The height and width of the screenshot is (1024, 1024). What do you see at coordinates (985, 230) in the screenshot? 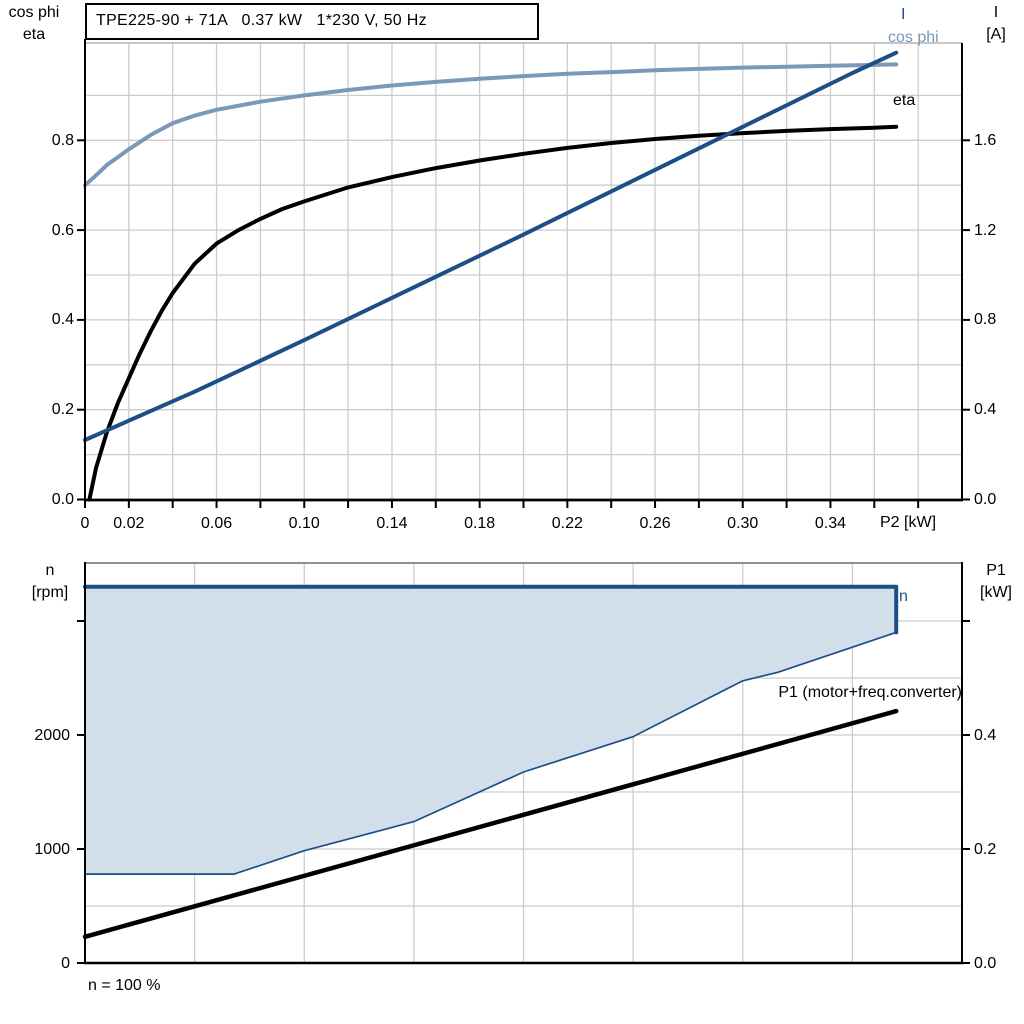
I see `y-tick-label-right: 1.2` at bounding box center [985, 230].